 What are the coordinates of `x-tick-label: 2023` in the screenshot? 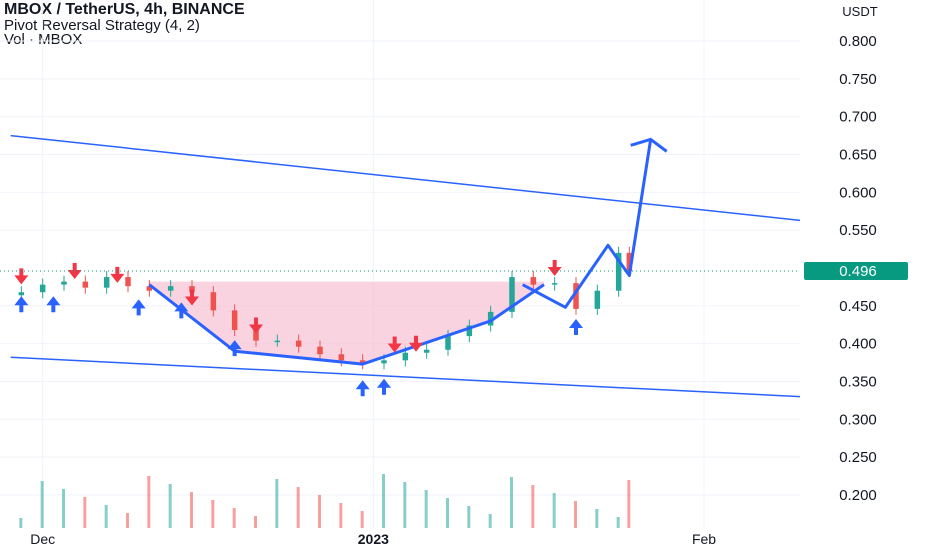 It's located at (373, 539).